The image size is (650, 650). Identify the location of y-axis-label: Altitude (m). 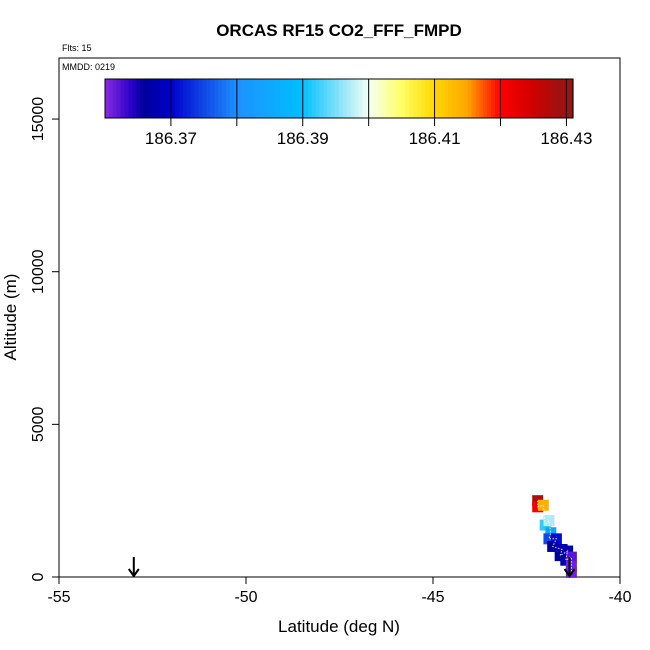
(10, 317).